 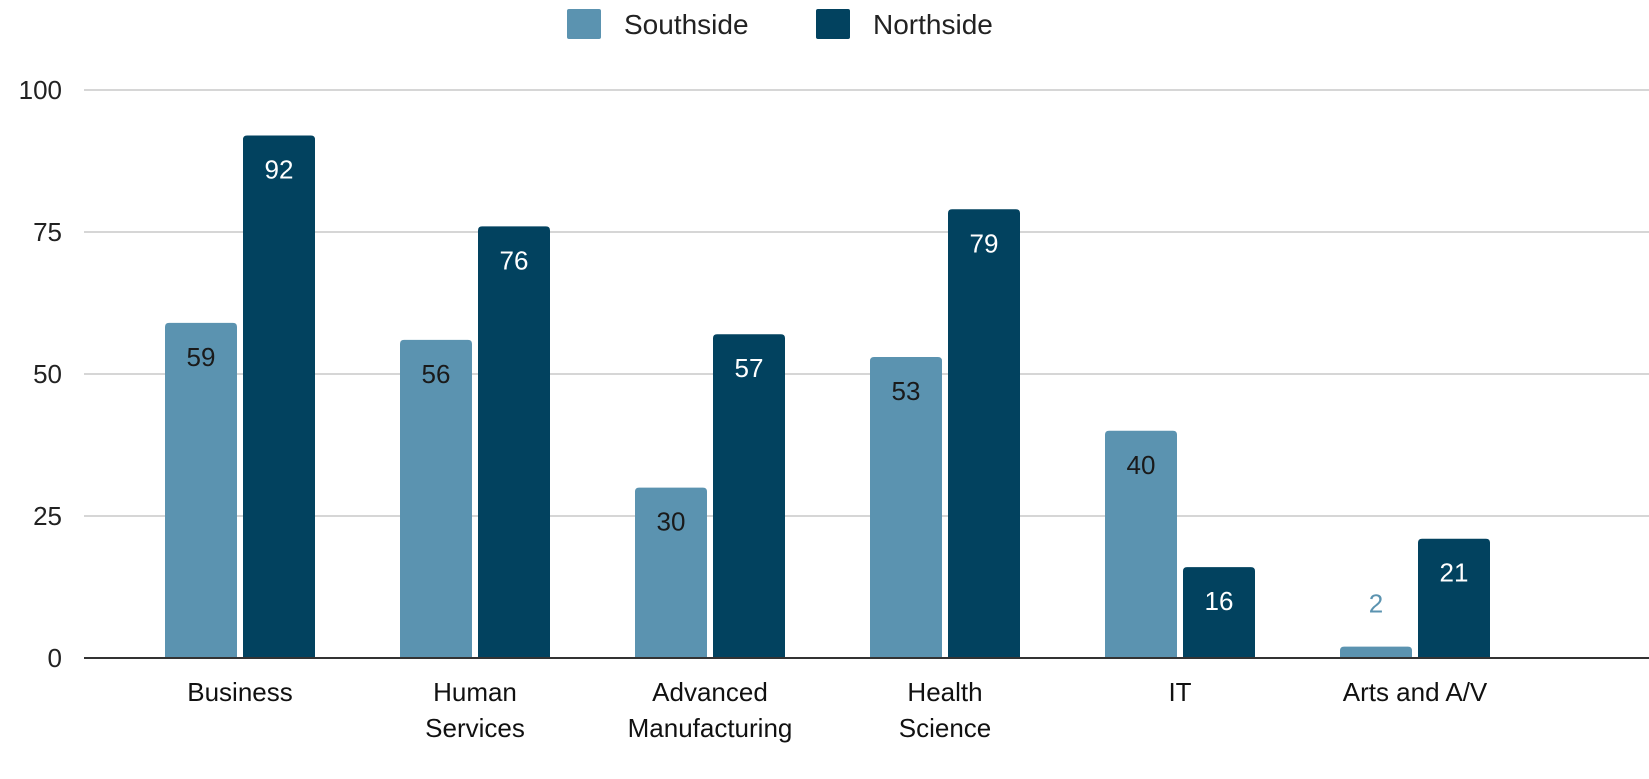 What do you see at coordinates (710, 692) in the screenshot?
I see `x-category-label: Advanced` at bounding box center [710, 692].